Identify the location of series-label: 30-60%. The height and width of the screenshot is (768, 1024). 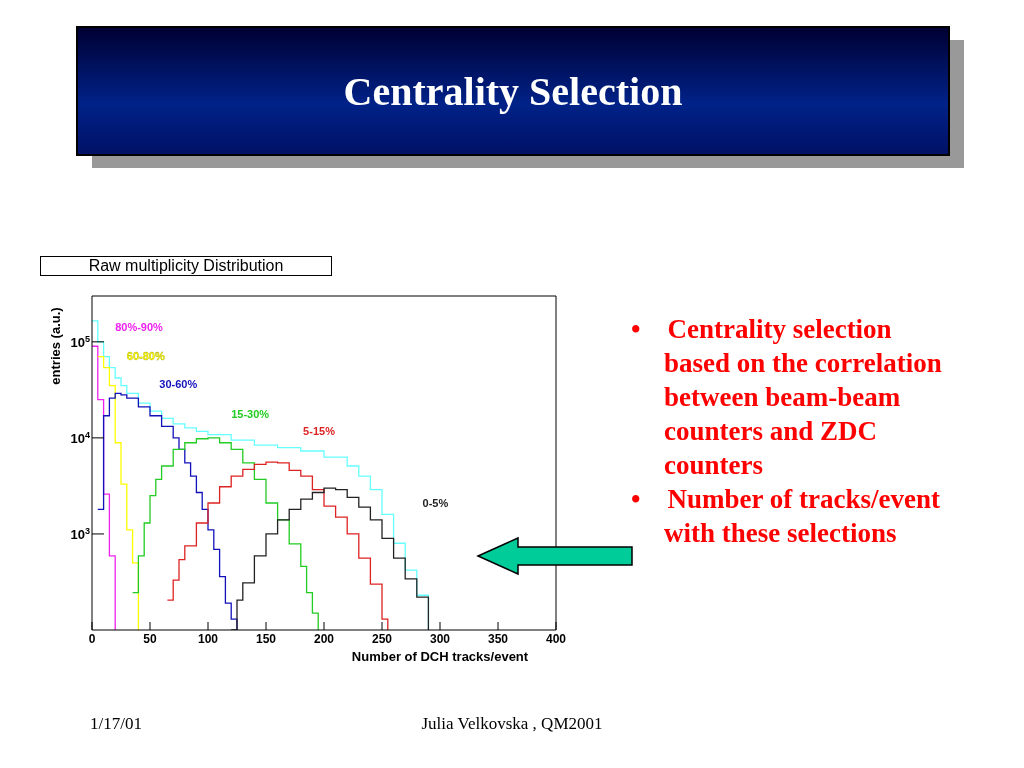
(178, 384).